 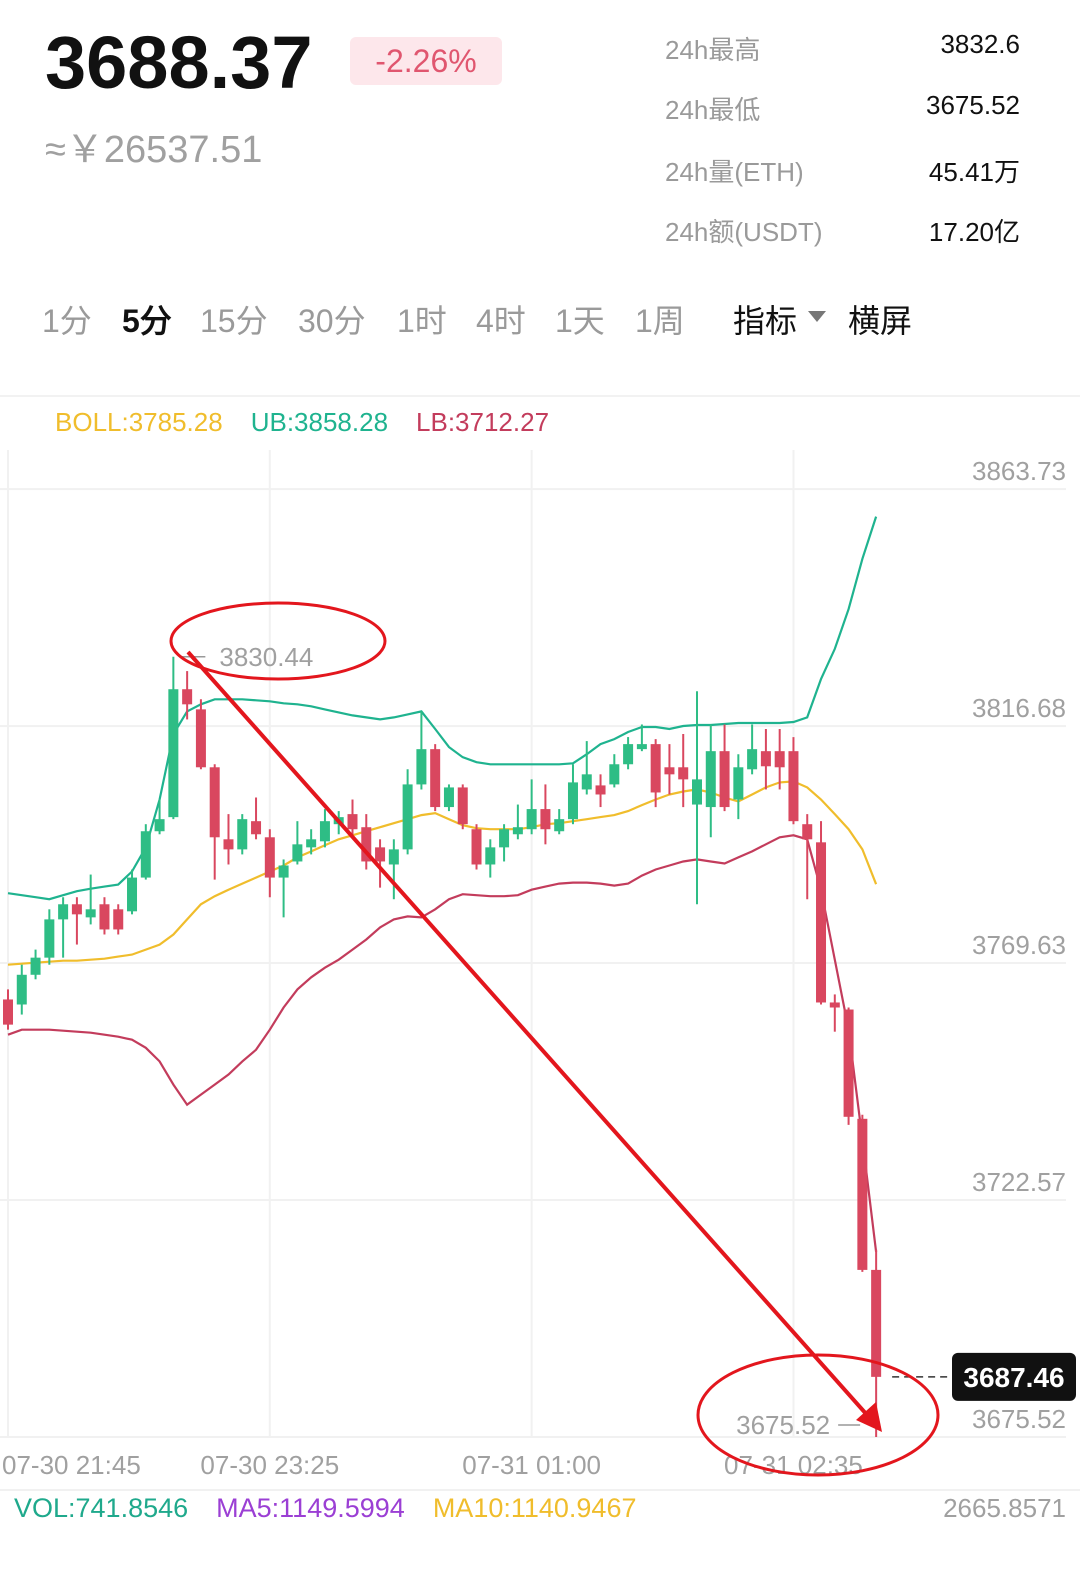 What do you see at coordinates (319, 422) in the screenshot?
I see `legend-entry: UB:3858.28` at bounding box center [319, 422].